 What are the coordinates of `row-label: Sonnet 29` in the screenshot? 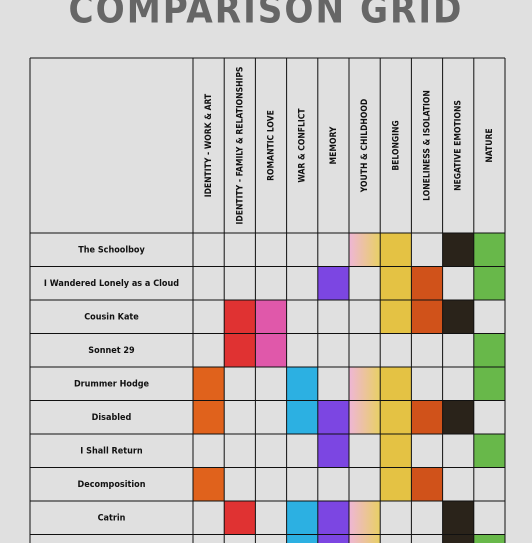 It's located at (111, 351).